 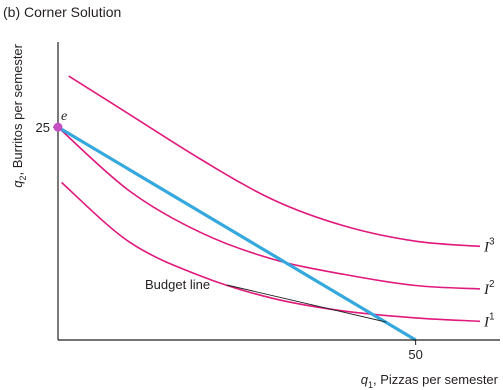 I want to click on chart-title: (b) Corner Solution, so click(x=62, y=12).